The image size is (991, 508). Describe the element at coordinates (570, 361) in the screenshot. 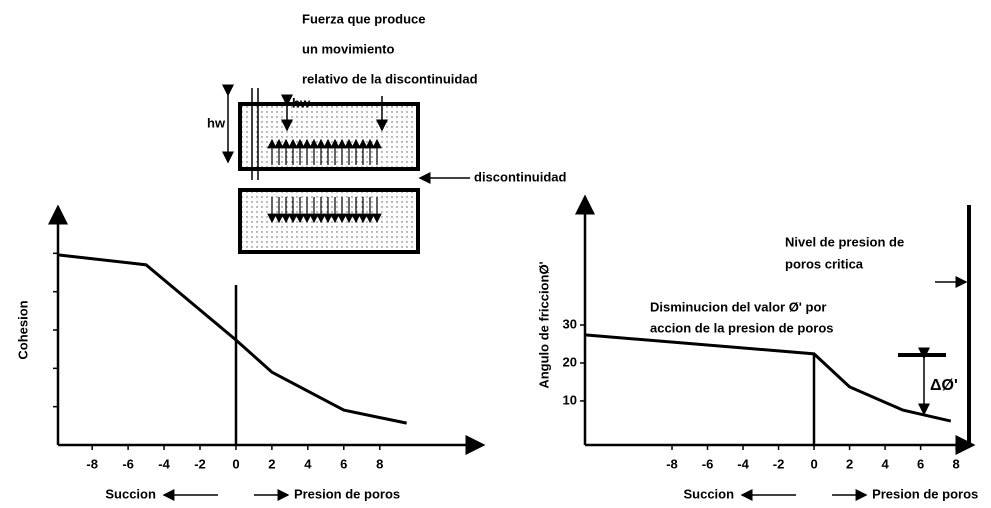

I see `y-tick-label: 20` at that location.